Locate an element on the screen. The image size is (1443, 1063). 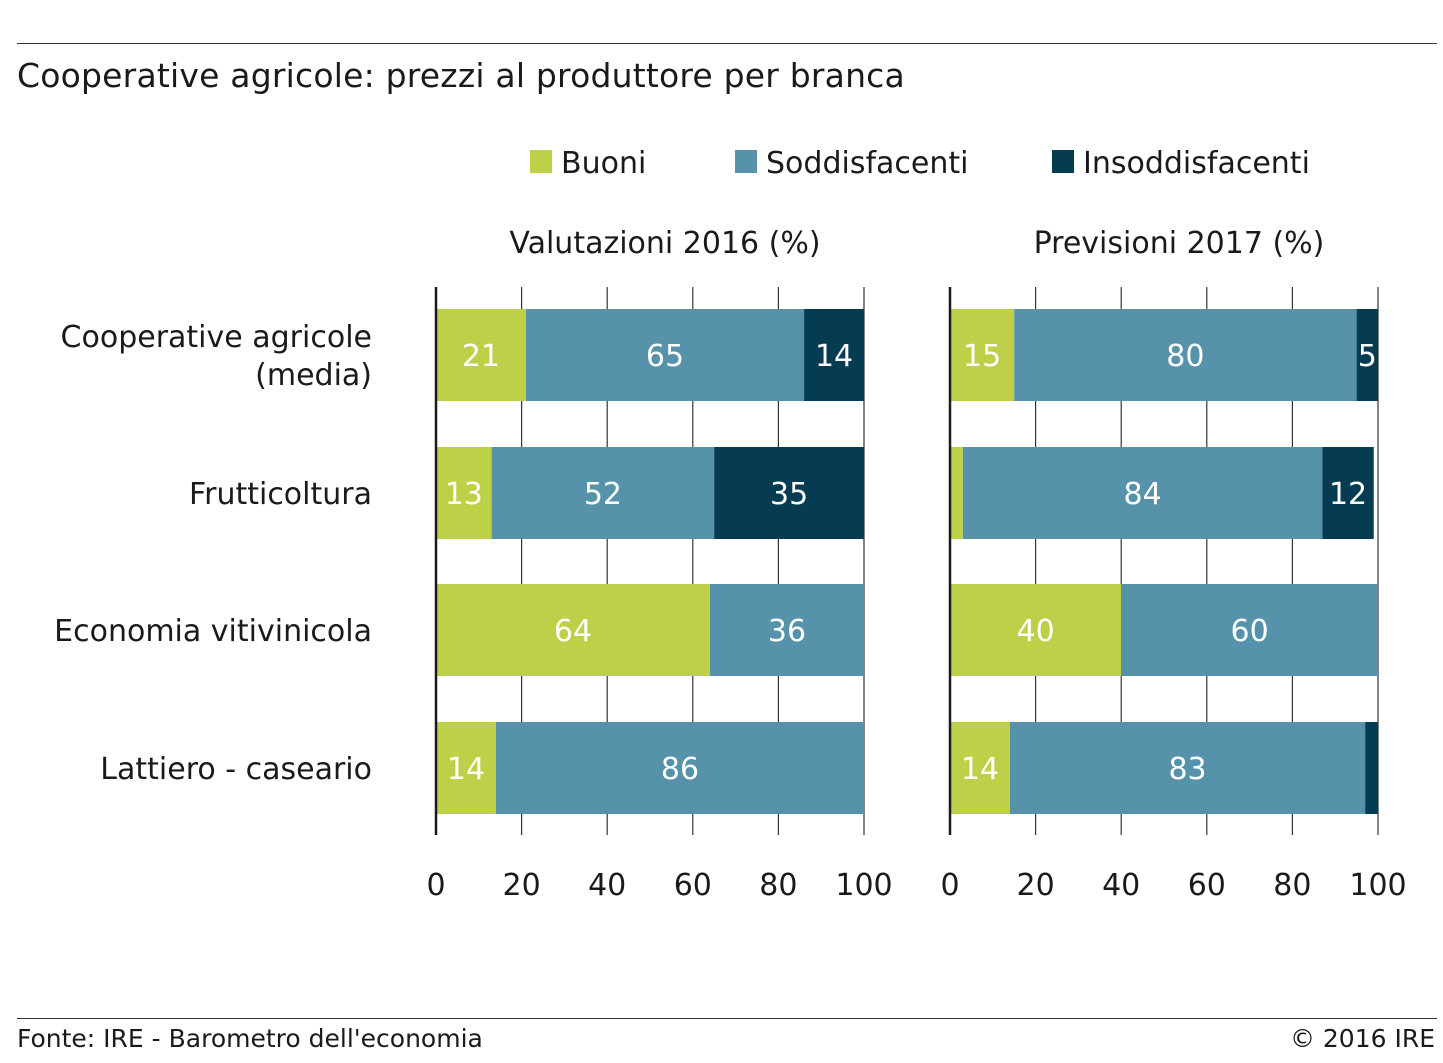
footer-copyright: © 2016 IRE is located at coordinates (1362, 1038).